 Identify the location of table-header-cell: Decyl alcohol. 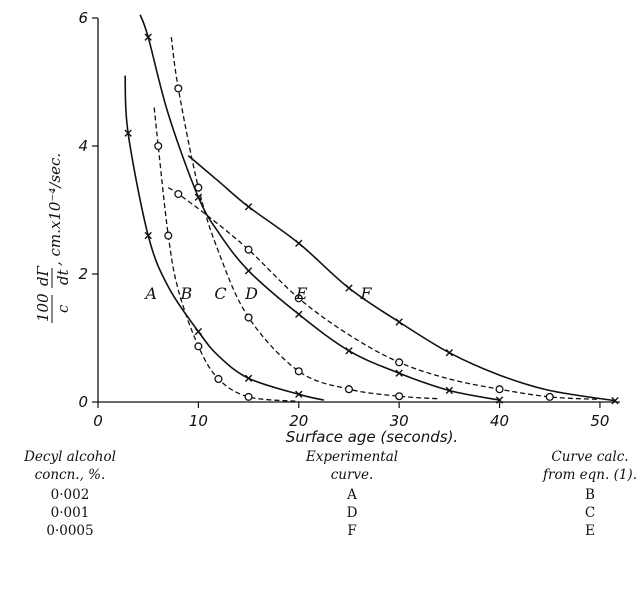
(69, 457).